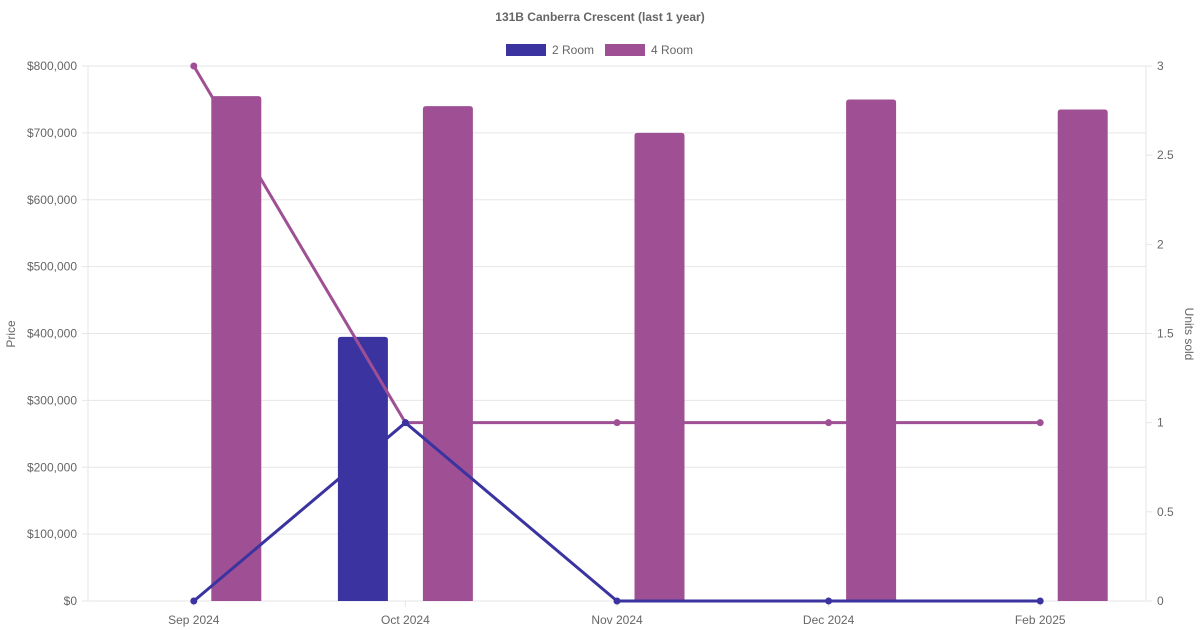 The height and width of the screenshot is (630, 1200). I want to click on x-tick-label: Nov 2024, so click(617, 620).